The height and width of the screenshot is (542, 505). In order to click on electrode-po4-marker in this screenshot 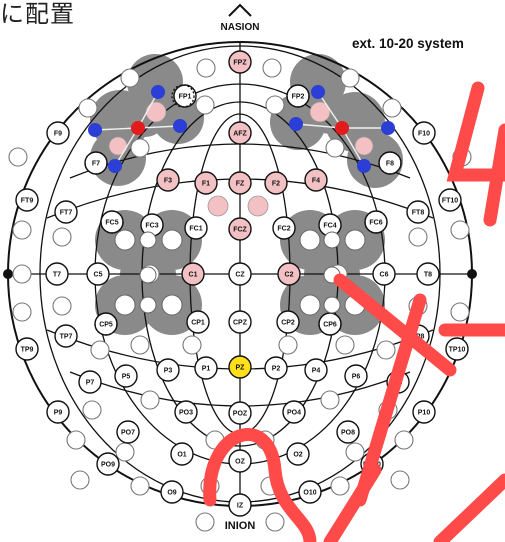, I will do `click(294, 412)`.